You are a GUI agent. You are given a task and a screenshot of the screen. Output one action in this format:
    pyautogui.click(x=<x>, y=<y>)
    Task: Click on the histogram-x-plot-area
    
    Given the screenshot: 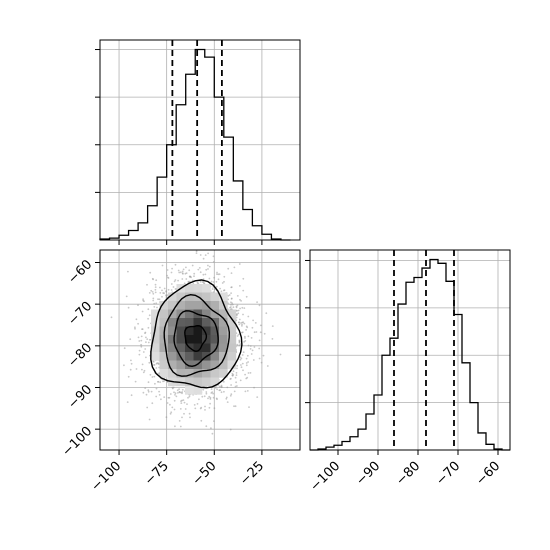 What is the action you would take?
    pyautogui.click(x=195, y=140)
    